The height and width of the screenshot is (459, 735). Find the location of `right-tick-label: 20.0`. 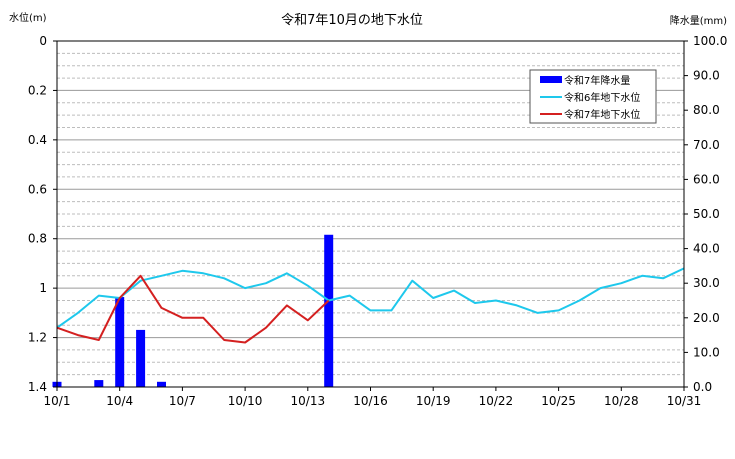

right-tick-label: 20.0 is located at coordinates (706, 318).